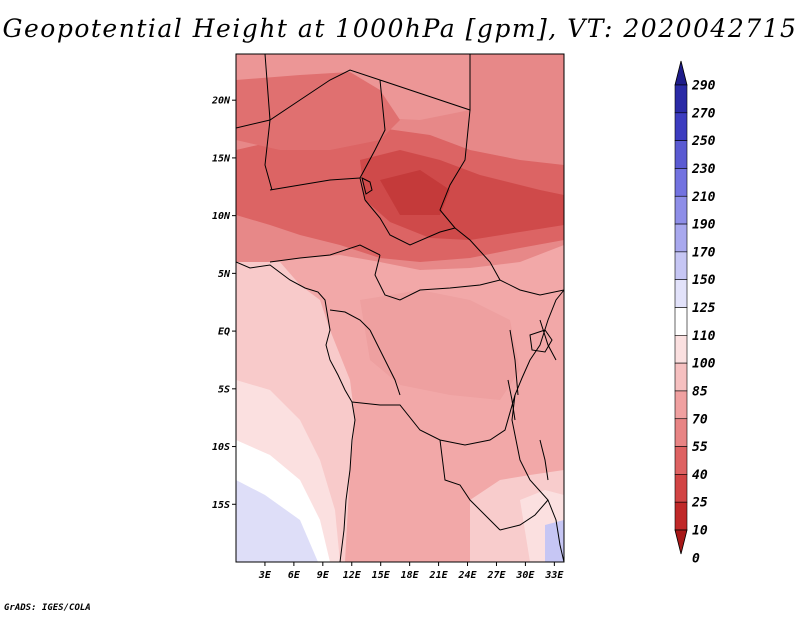  What do you see at coordinates (704, 364) in the screenshot?
I see `colorbar-label: 100` at bounding box center [704, 364].